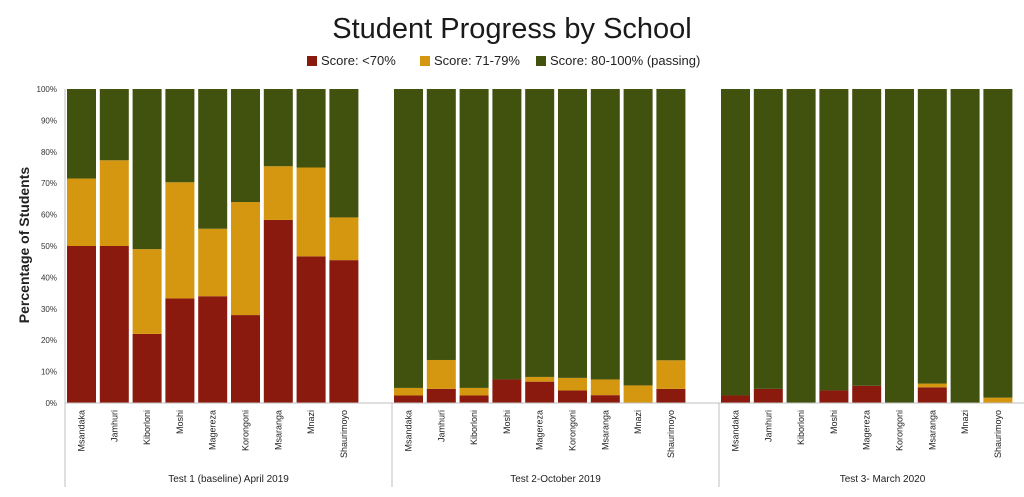  Describe the element at coordinates (49, 372) in the screenshot. I see `y-tick-label: 10%` at that location.